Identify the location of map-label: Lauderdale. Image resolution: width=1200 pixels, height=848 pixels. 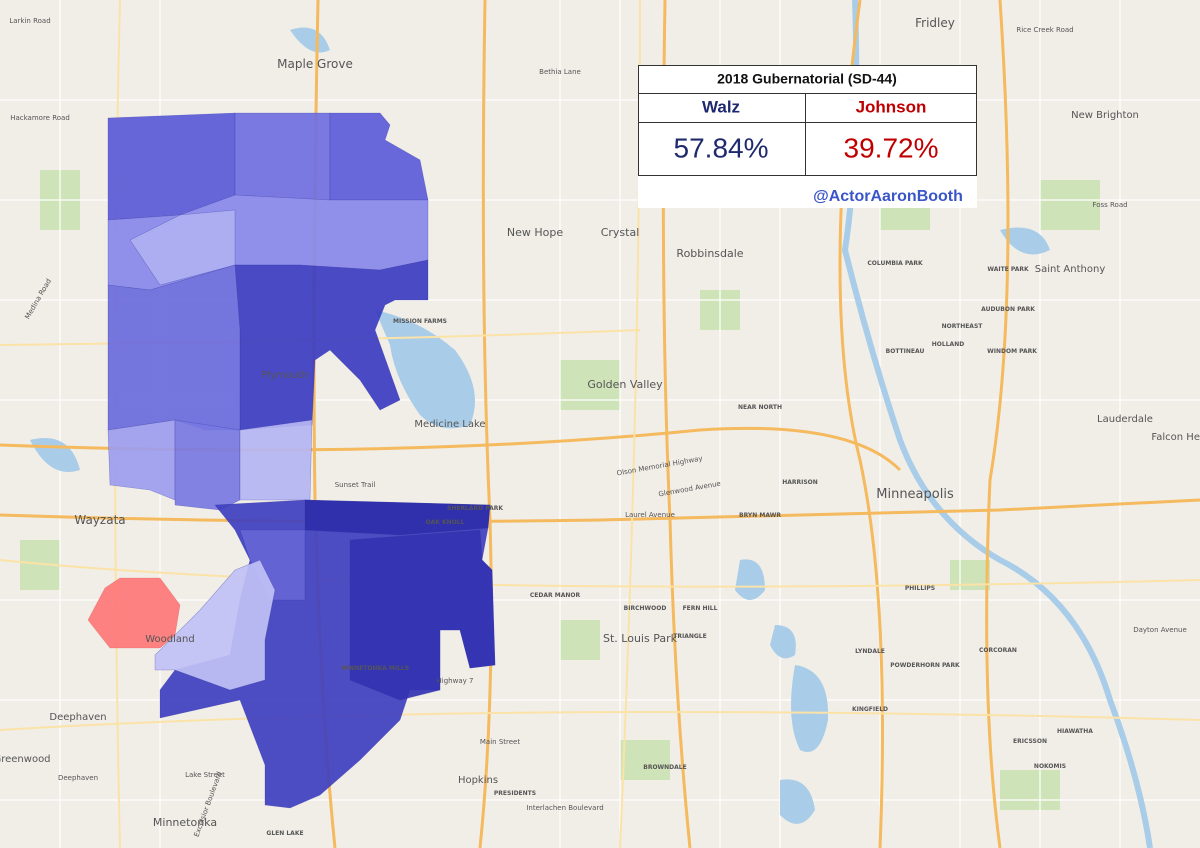
(1125, 419).